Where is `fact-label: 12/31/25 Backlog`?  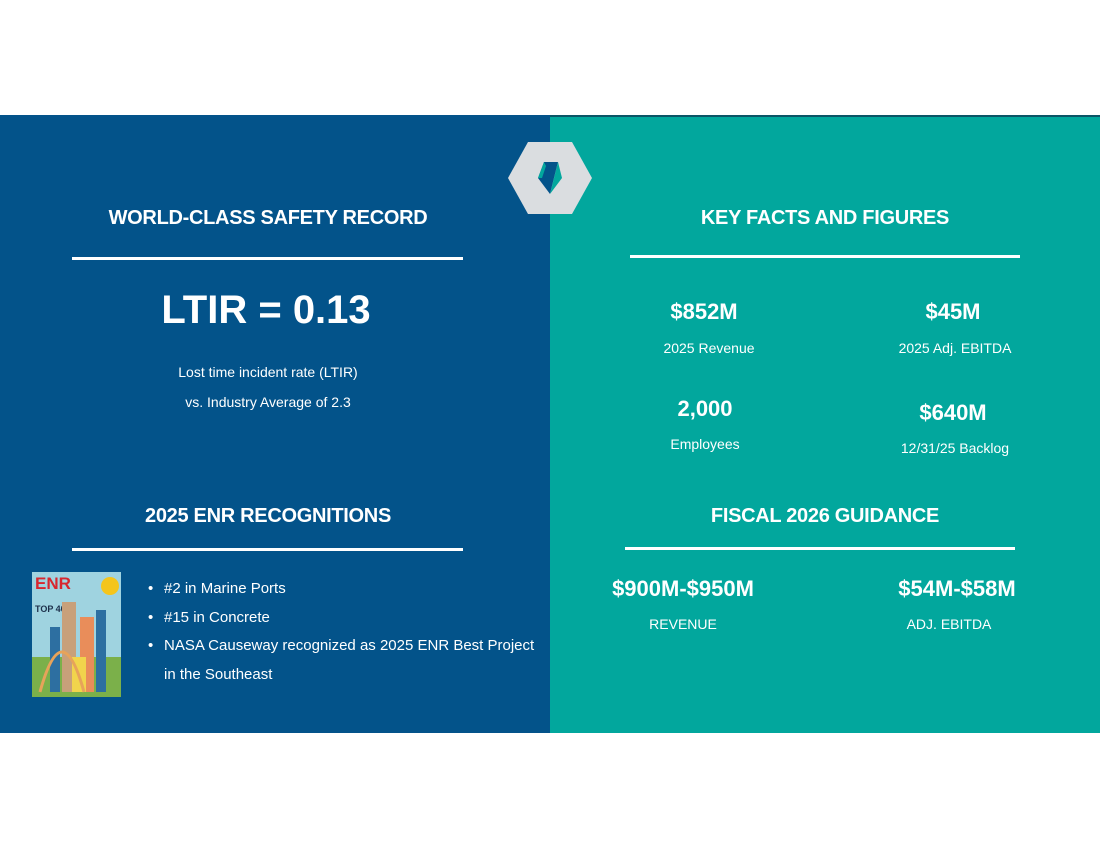
fact-label: 12/31/25 Backlog is located at coordinates (955, 448).